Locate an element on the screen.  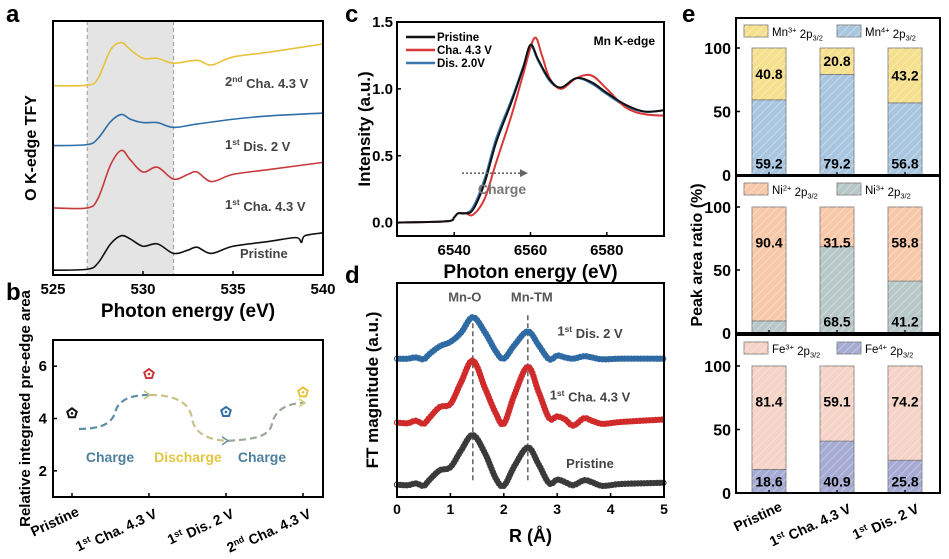
inset-title: Mn K-edge is located at coordinates (625, 41).